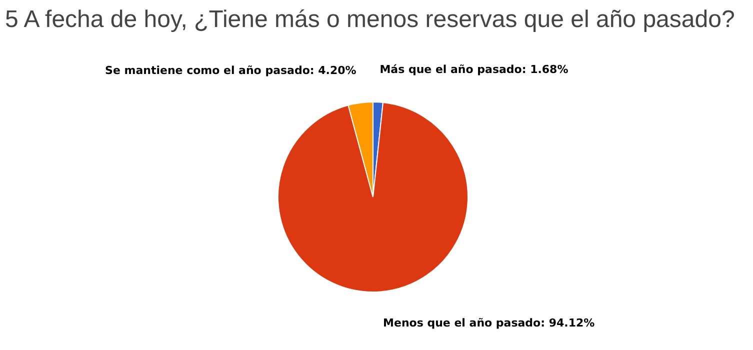 The width and height of the screenshot is (753, 350). Describe the element at coordinates (370, 19) in the screenshot. I see `chart-title: 5 A fecha de hoy, ¿Tiene más o menos reservas que el año pasado?` at that location.